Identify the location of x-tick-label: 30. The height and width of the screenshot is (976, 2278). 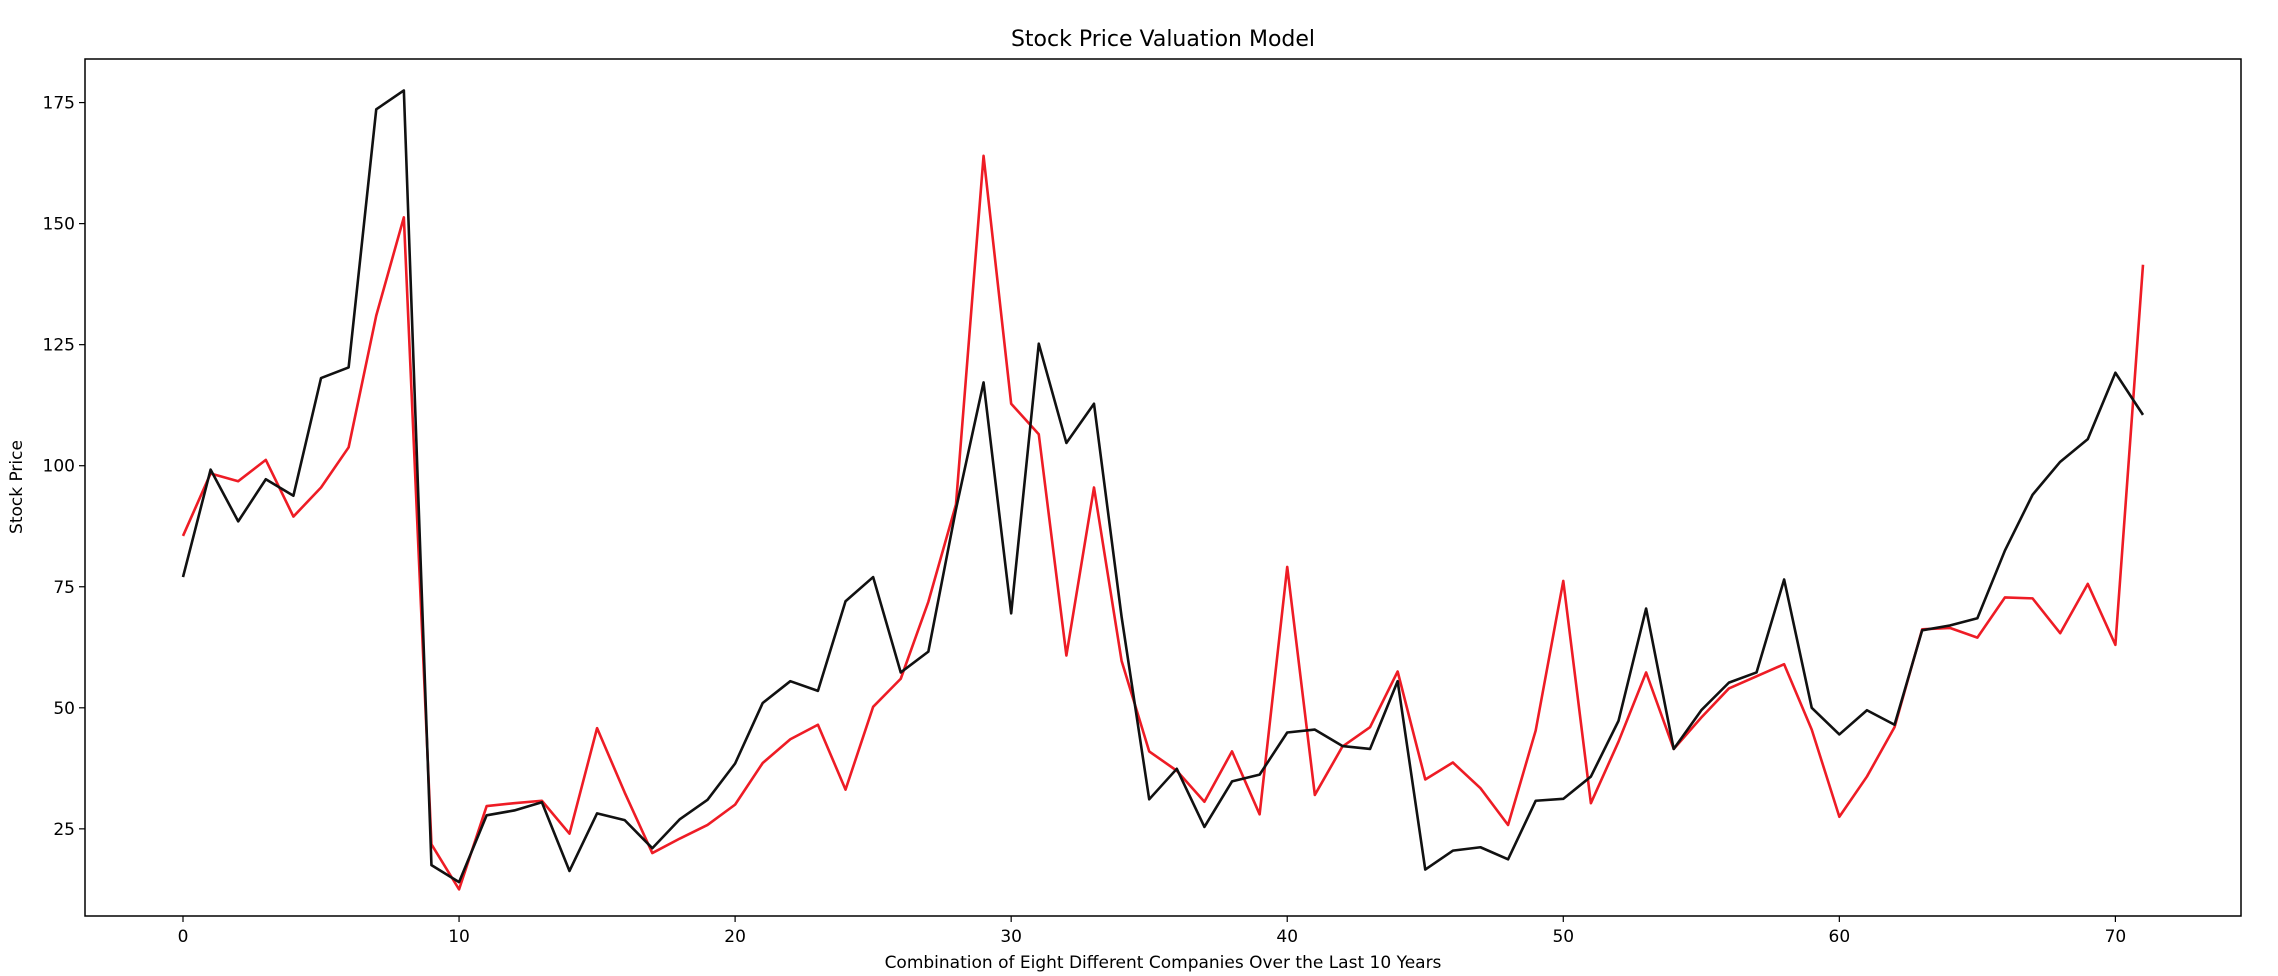
(1011, 937).